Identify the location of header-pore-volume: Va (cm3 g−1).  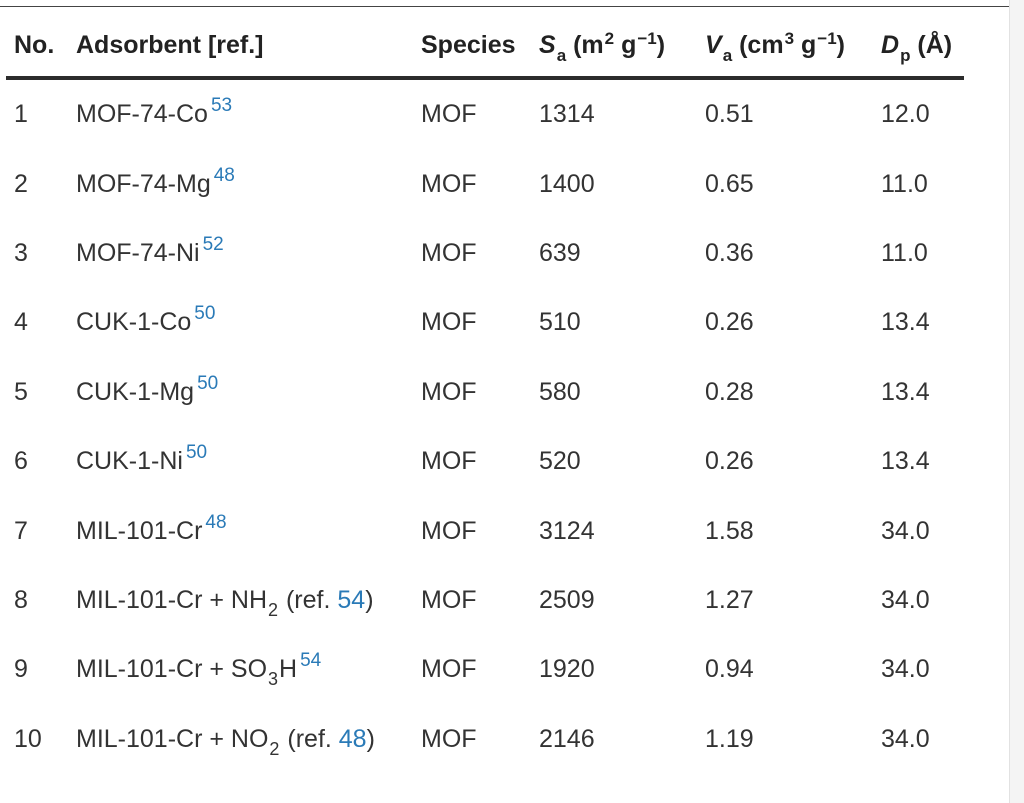
(785, 47).